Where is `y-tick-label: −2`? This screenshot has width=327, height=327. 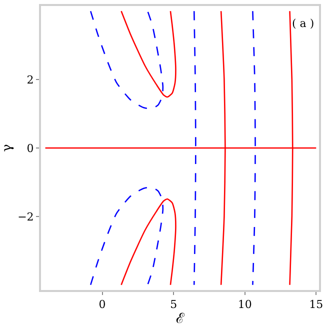 y-tick-label: −2 is located at coordinates (26, 217).